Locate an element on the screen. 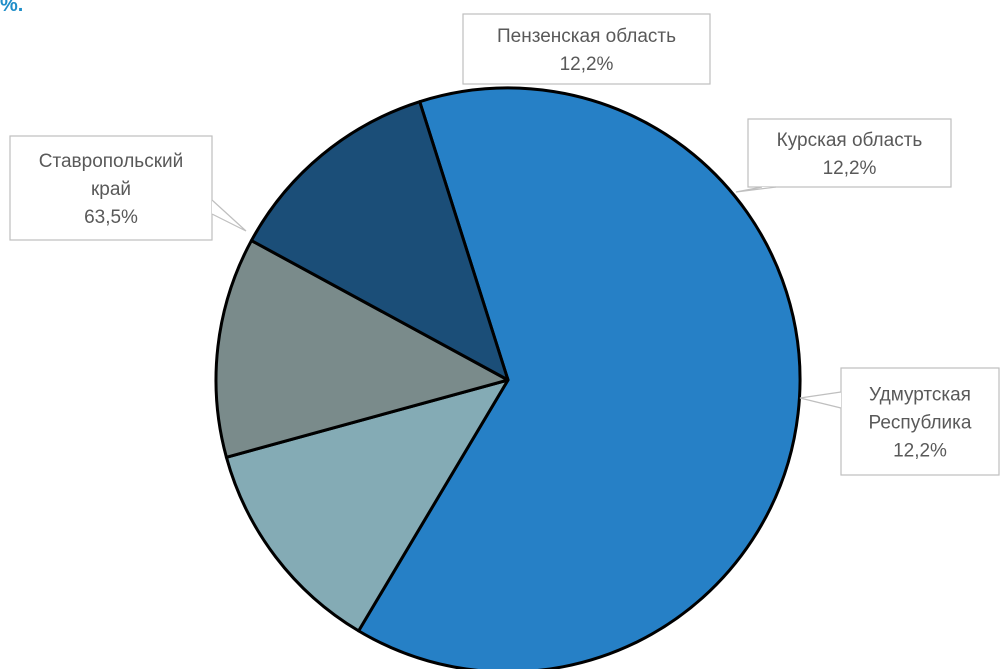 The height and width of the screenshot is (669, 1005). callout-udmurtia: Удмуртская Республика 12,2% is located at coordinates (899, 421).